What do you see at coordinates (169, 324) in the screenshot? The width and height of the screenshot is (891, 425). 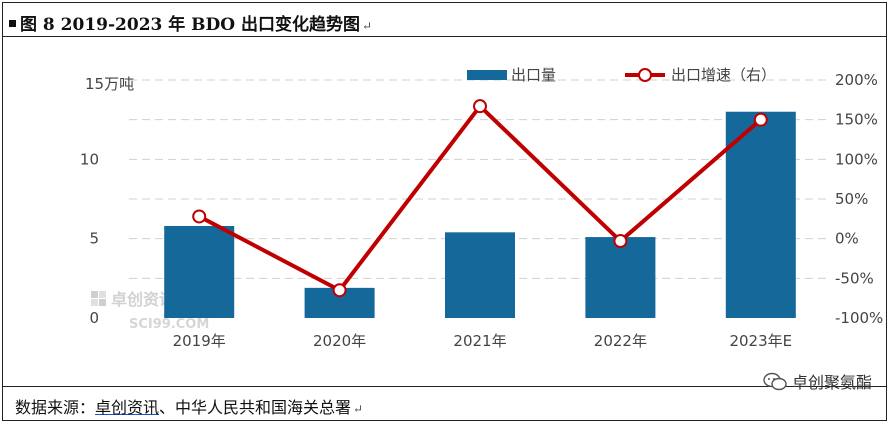 I see `watermark-site: SCI99.COM` at bounding box center [169, 324].